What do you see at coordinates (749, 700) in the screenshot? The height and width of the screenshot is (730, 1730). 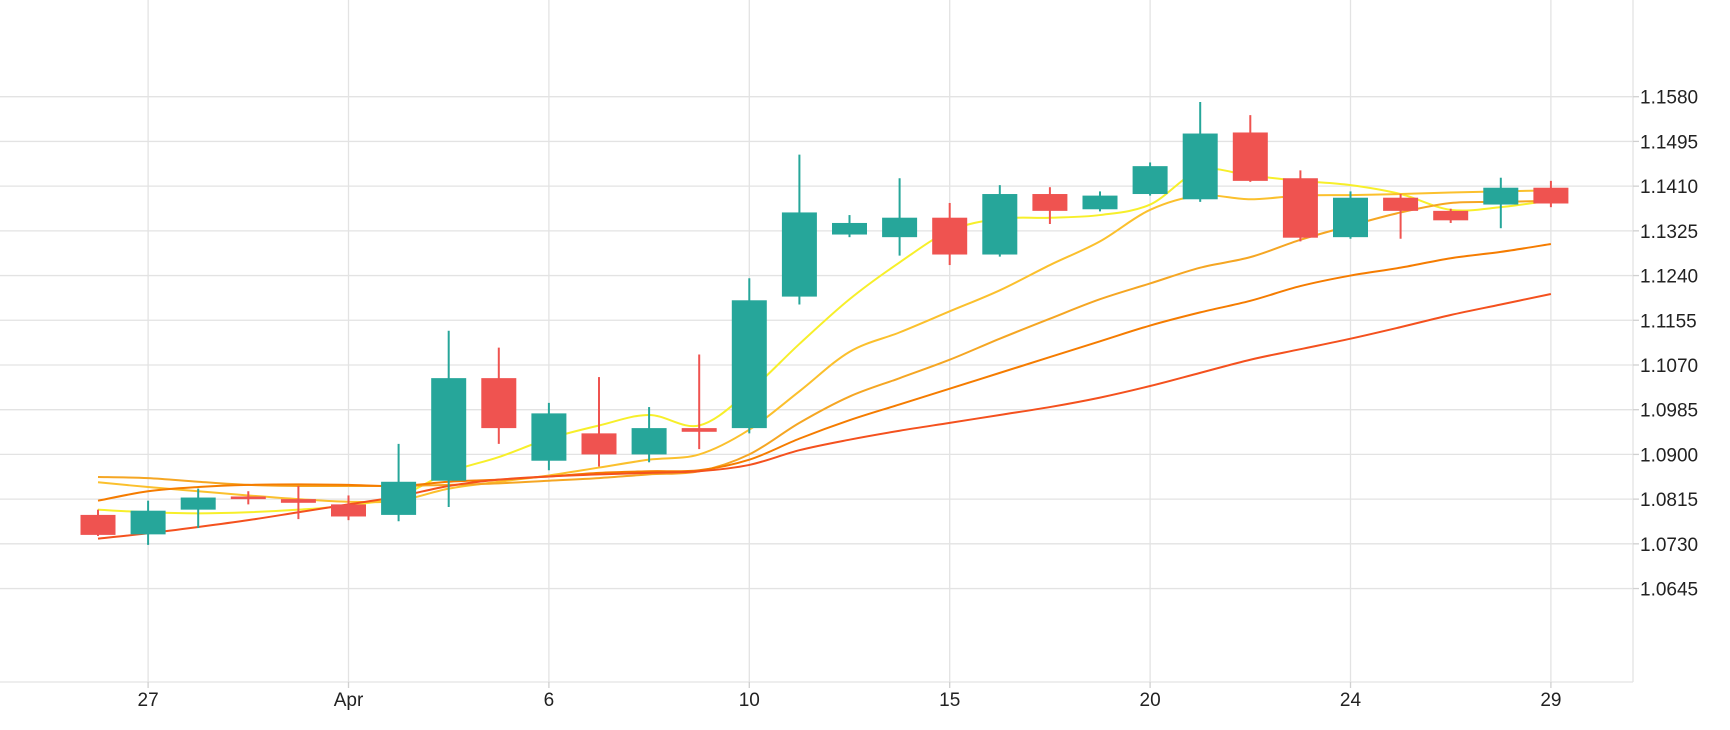 I see `x-tick-label: 10` at bounding box center [749, 700].